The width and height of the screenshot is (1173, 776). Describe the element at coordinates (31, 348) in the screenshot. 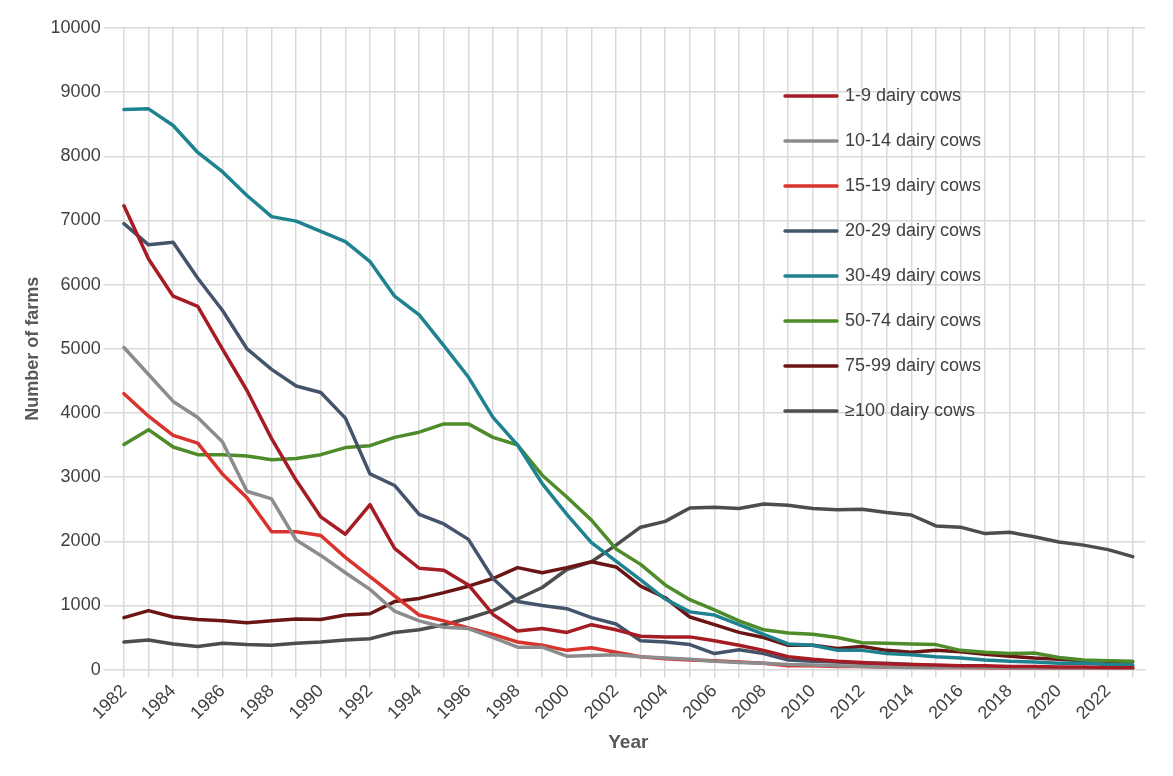

I see `y-axis-title: Number of farms` at that location.